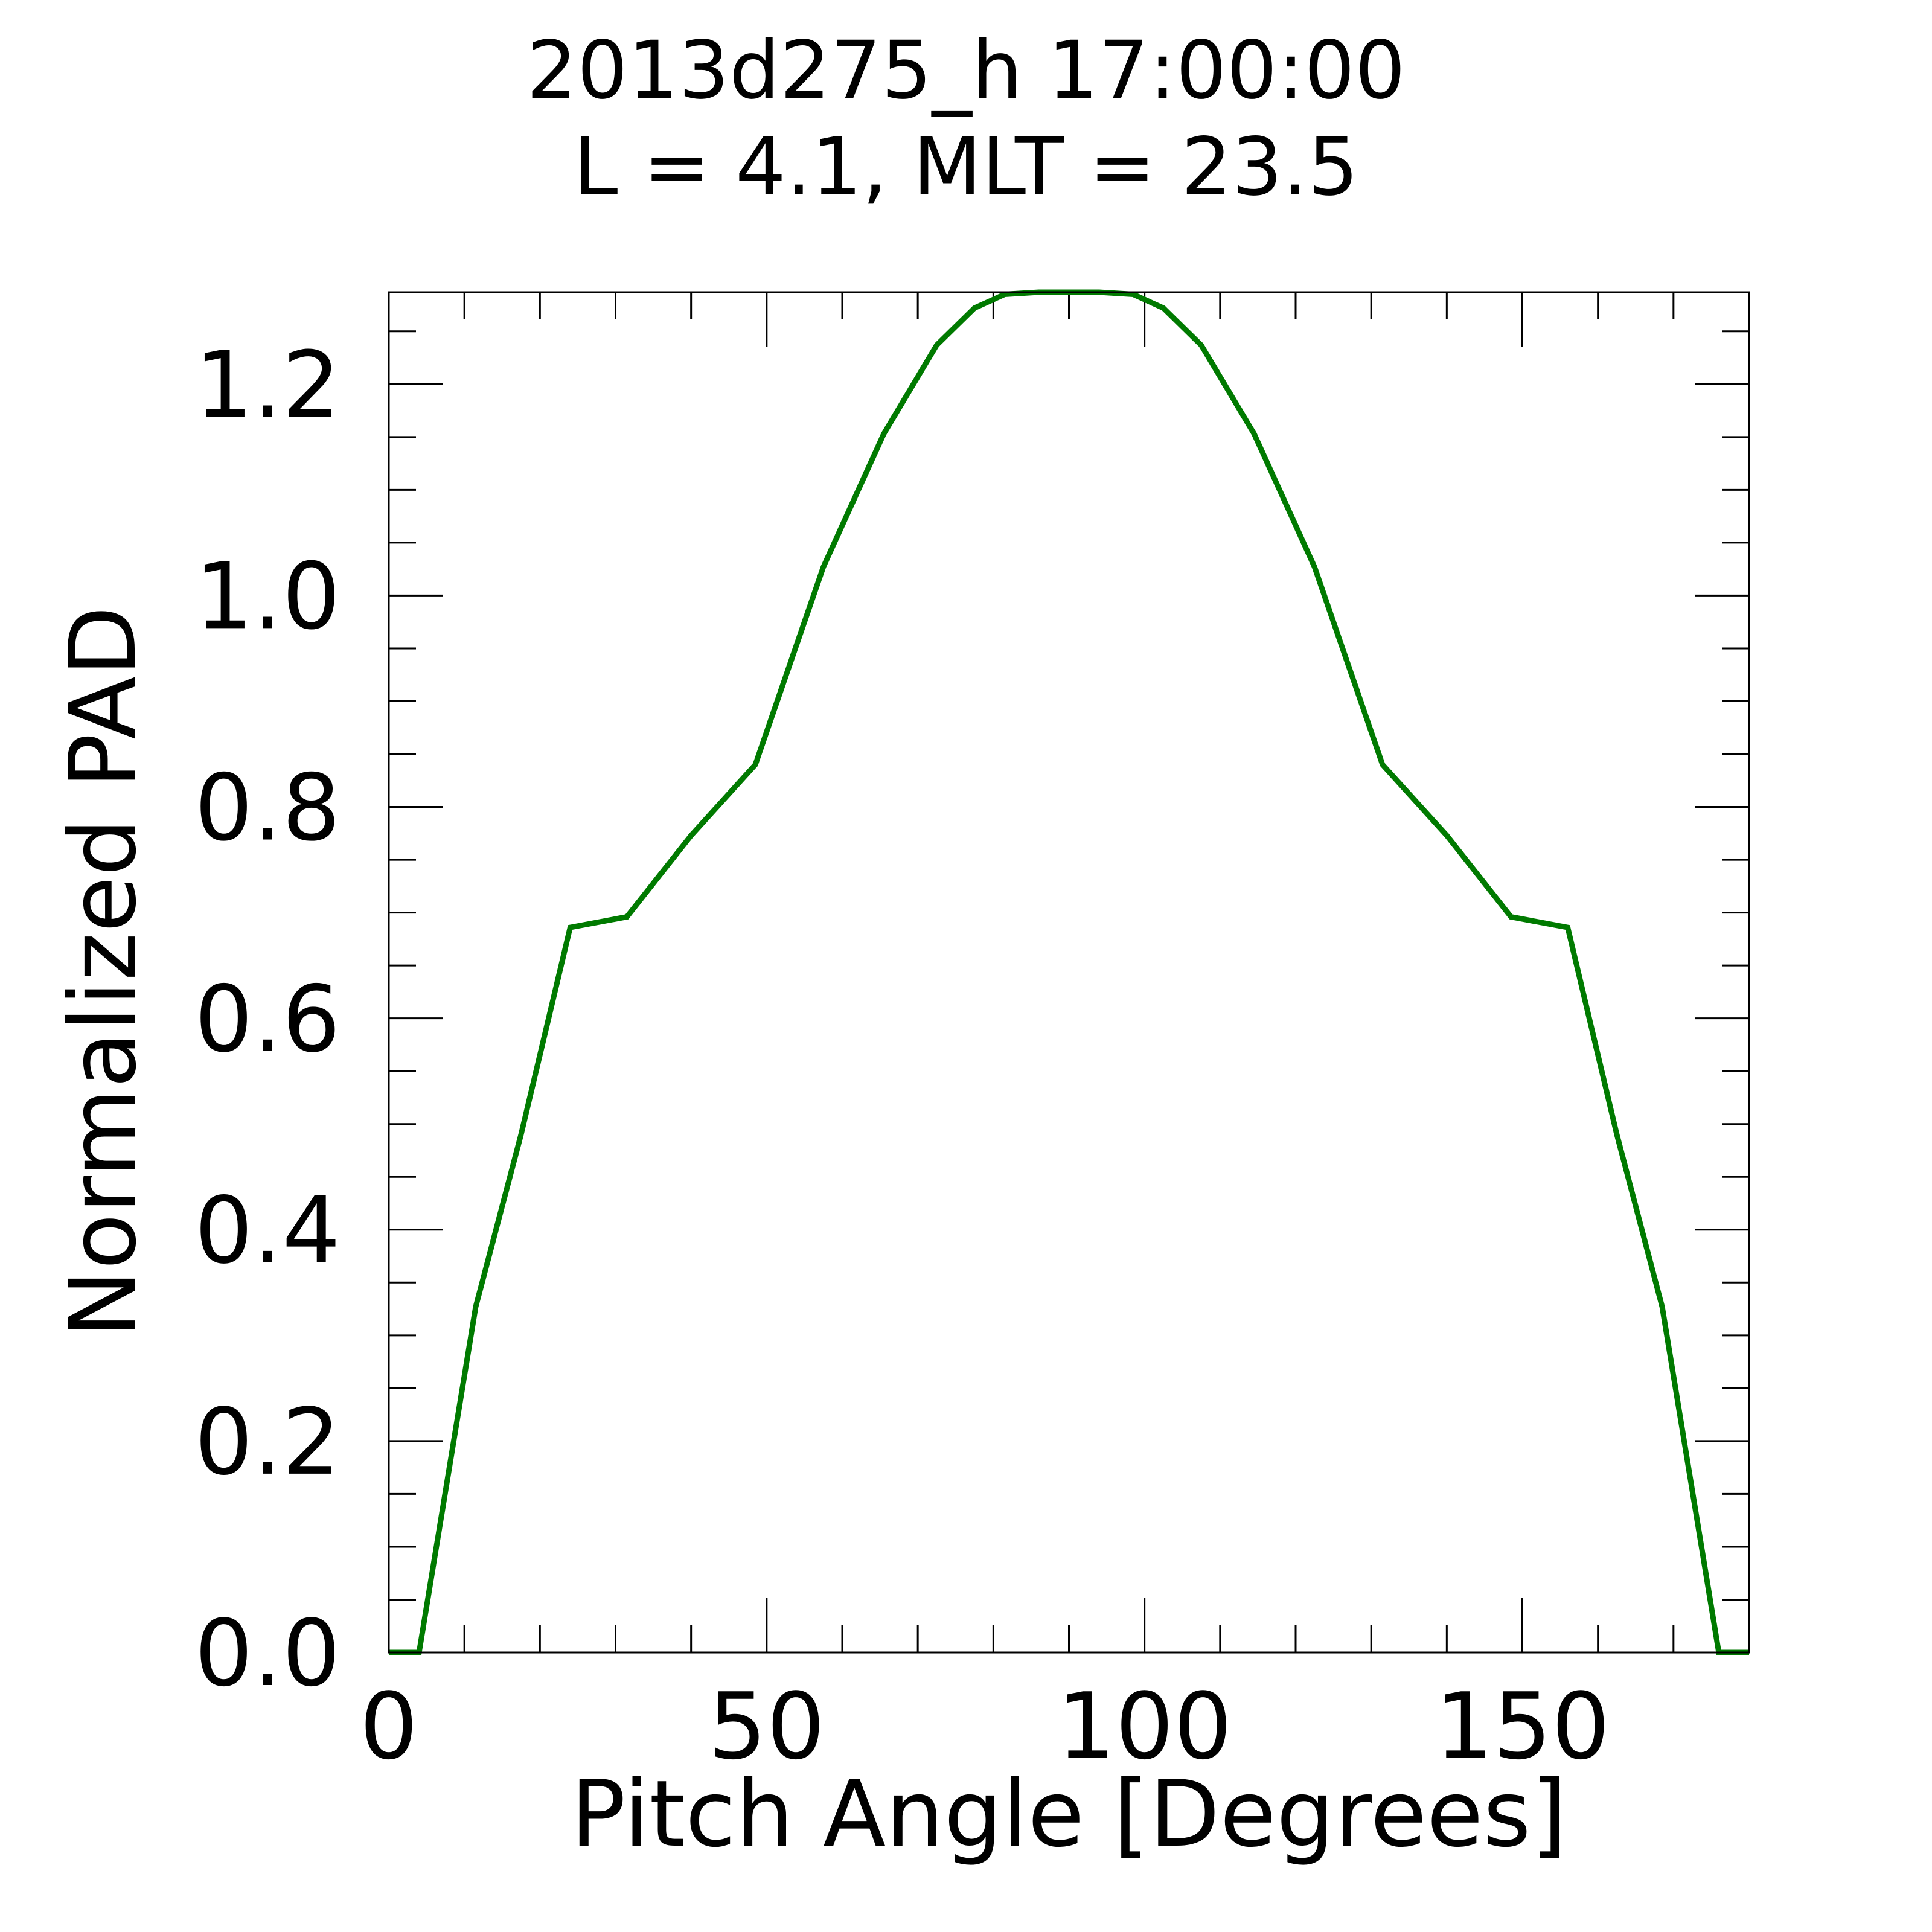 The width and height of the screenshot is (1932, 1932). Describe the element at coordinates (267, 384) in the screenshot. I see `y-tick-label: 1.2` at that location.